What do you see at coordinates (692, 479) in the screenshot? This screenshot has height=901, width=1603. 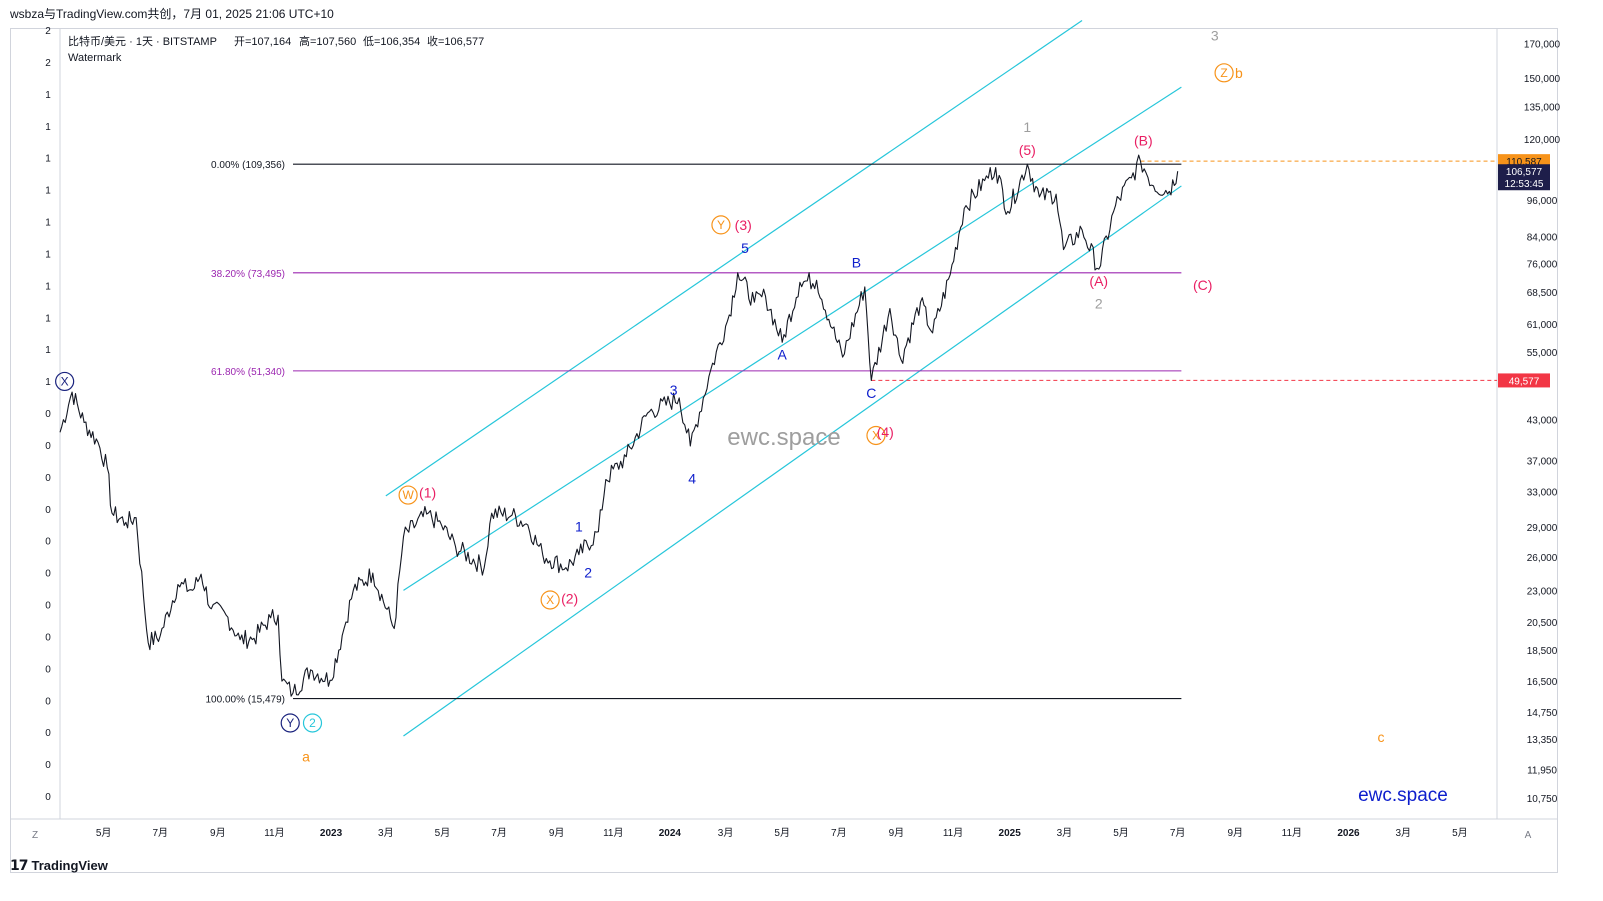 I see `wave-label: 4` at bounding box center [692, 479].